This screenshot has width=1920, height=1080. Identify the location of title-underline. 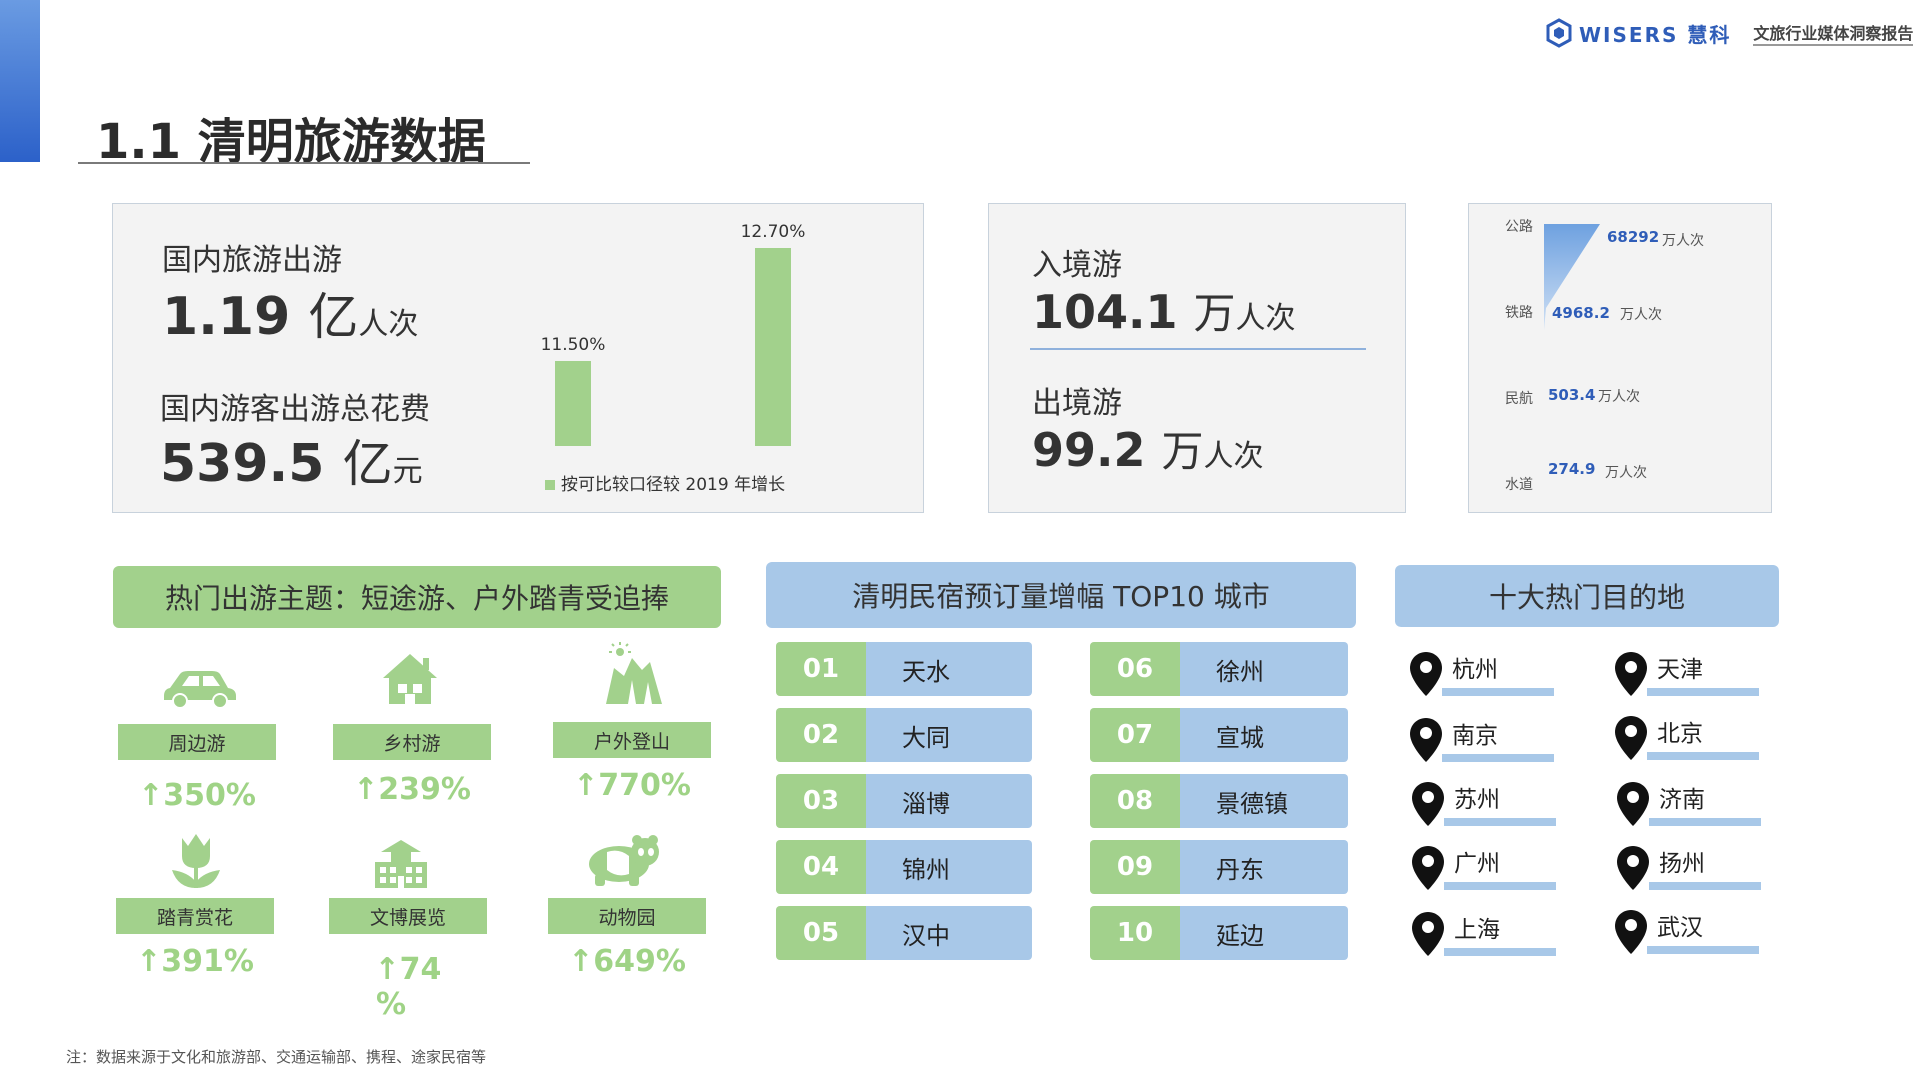
(304, 163).